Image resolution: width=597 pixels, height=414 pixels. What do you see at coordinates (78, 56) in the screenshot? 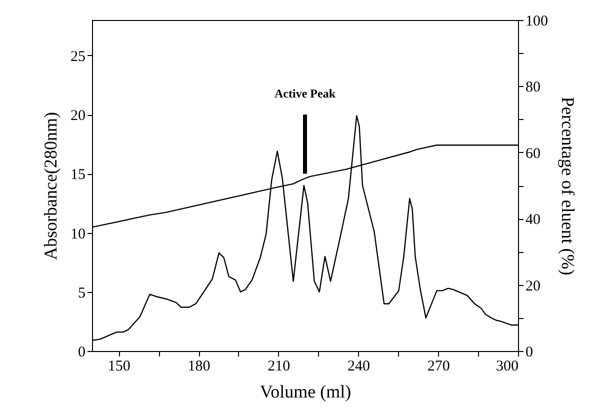
I see `y-tick-label: 25` at bounding box center [78, 56].